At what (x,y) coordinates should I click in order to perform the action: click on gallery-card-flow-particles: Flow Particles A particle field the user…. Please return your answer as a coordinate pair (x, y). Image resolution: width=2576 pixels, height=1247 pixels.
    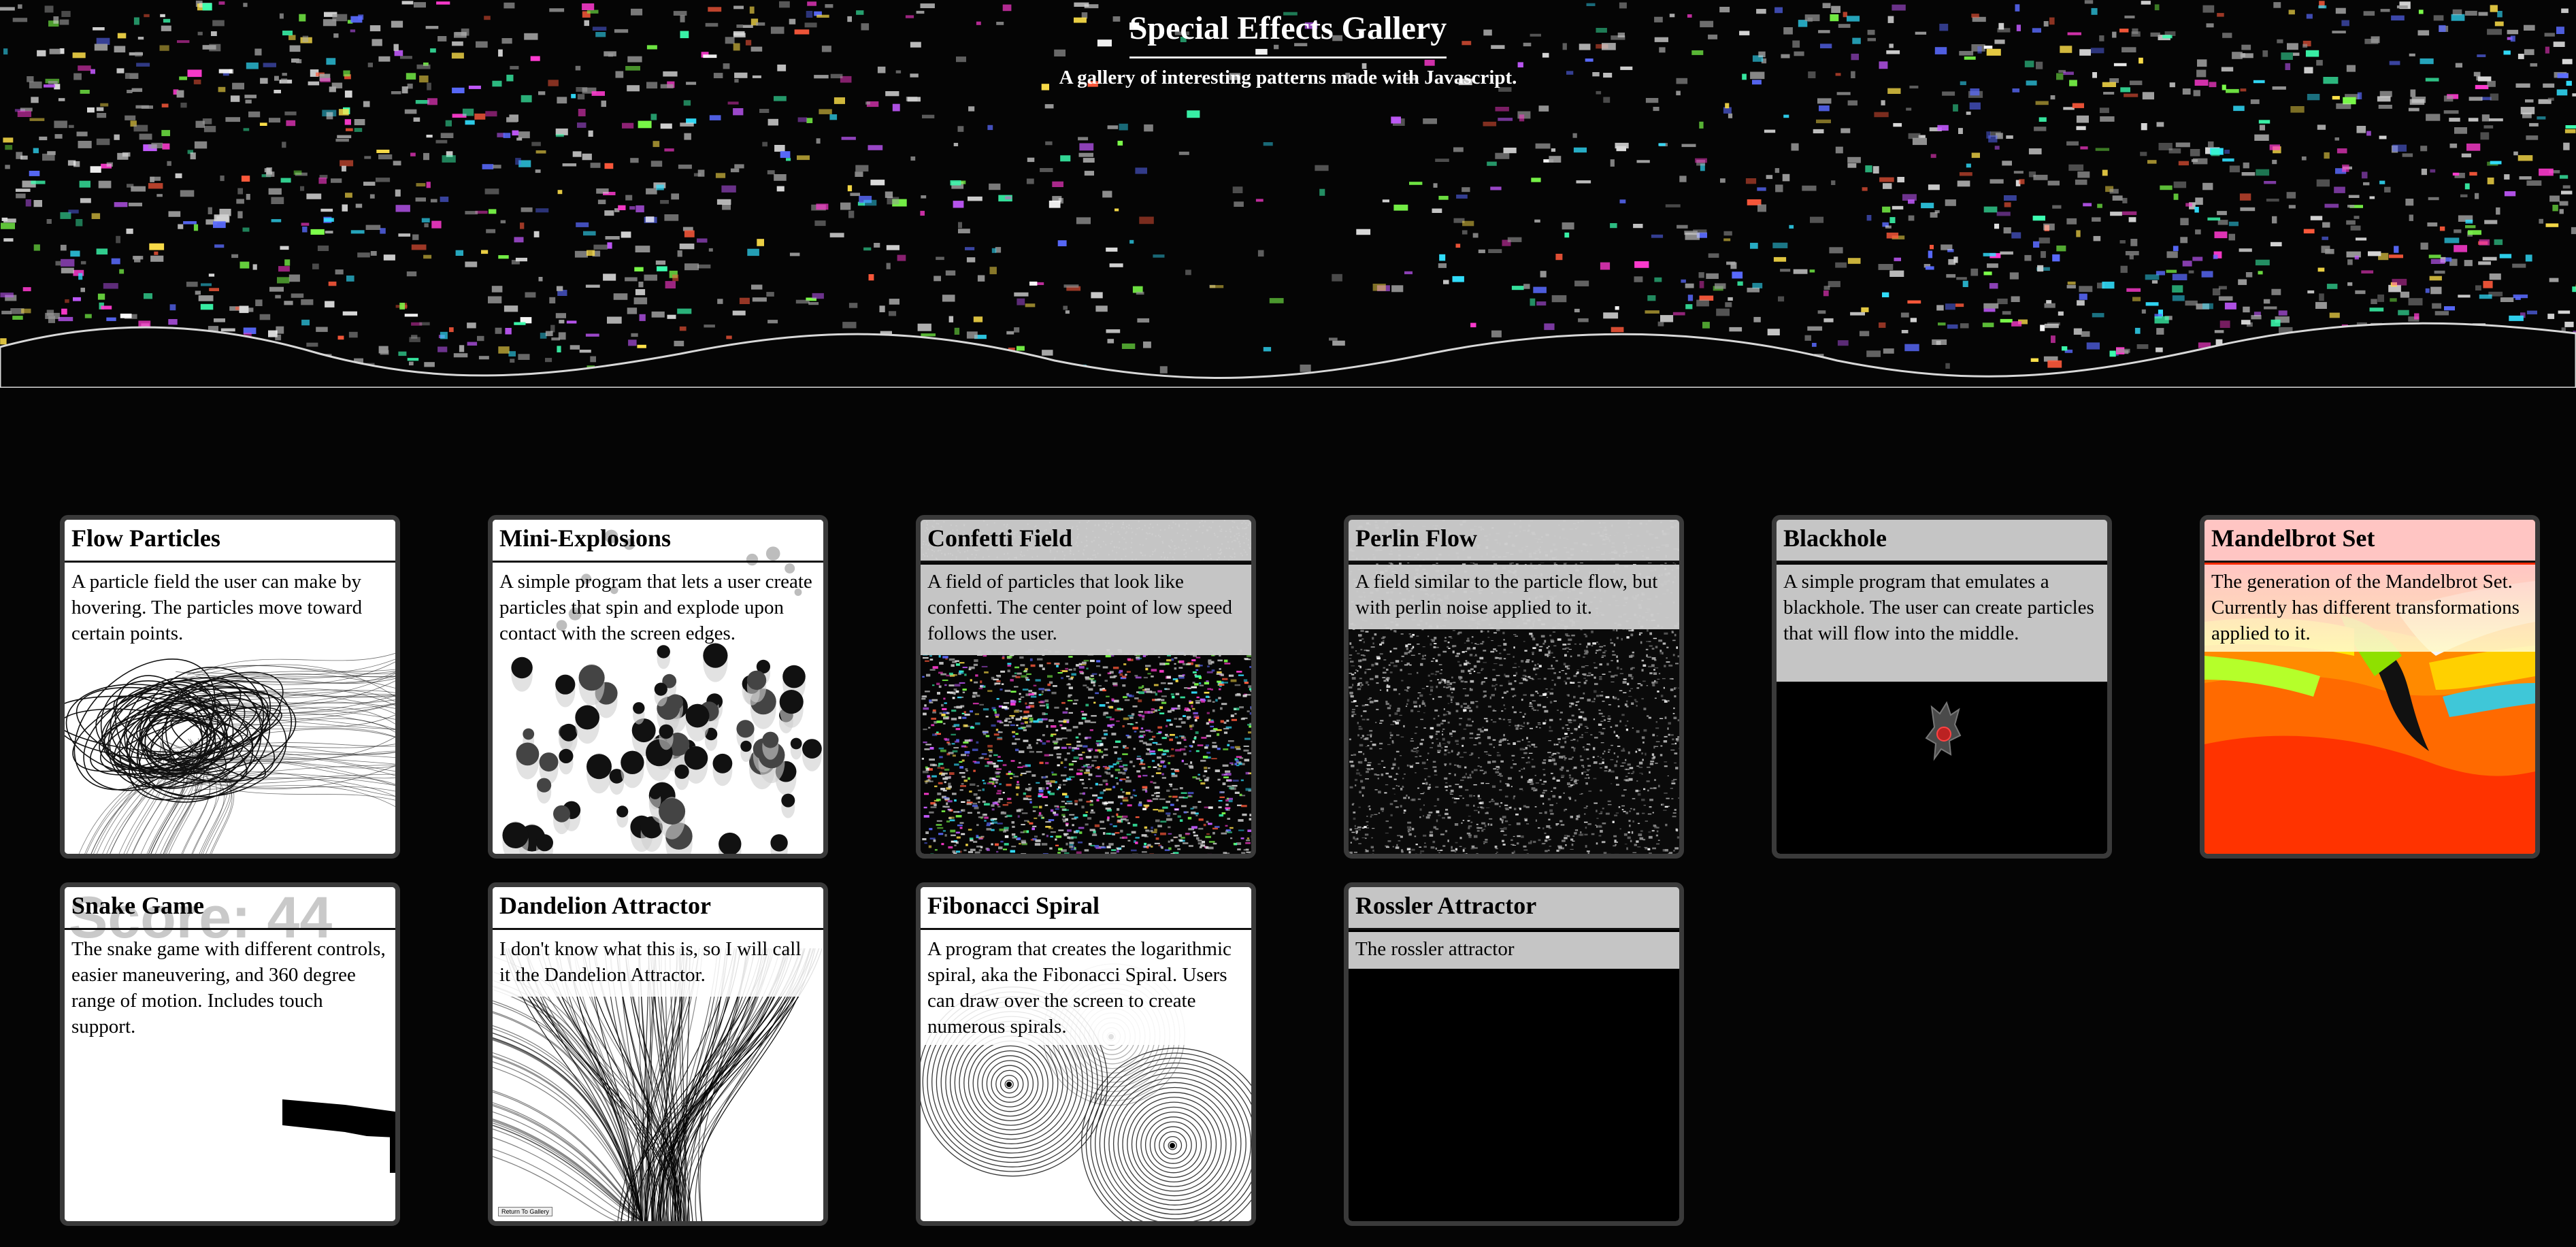
    Looking at the image, I should click on (230, 687).